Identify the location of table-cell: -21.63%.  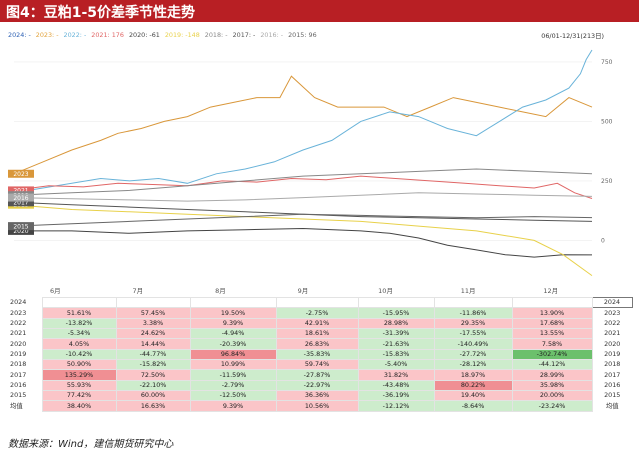
(396, 344).